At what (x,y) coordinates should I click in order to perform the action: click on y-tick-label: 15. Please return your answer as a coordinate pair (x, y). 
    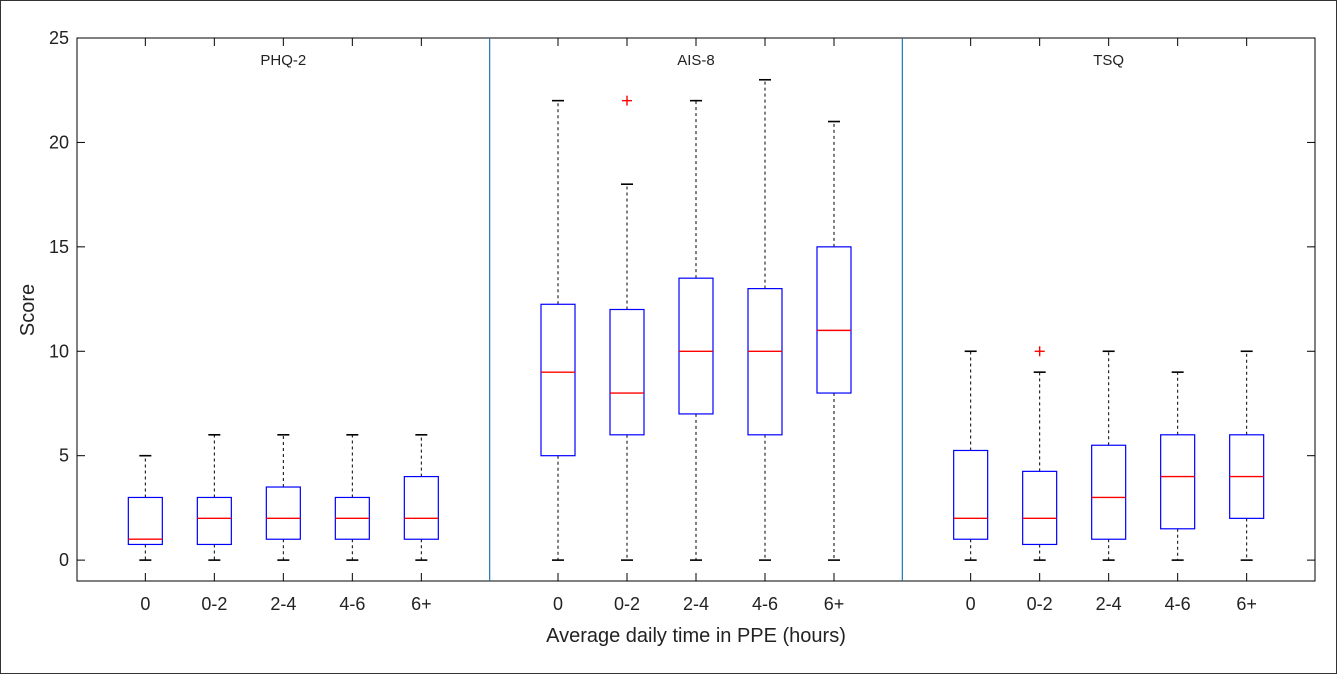
    Looking at the image, I should click on (59, 247).